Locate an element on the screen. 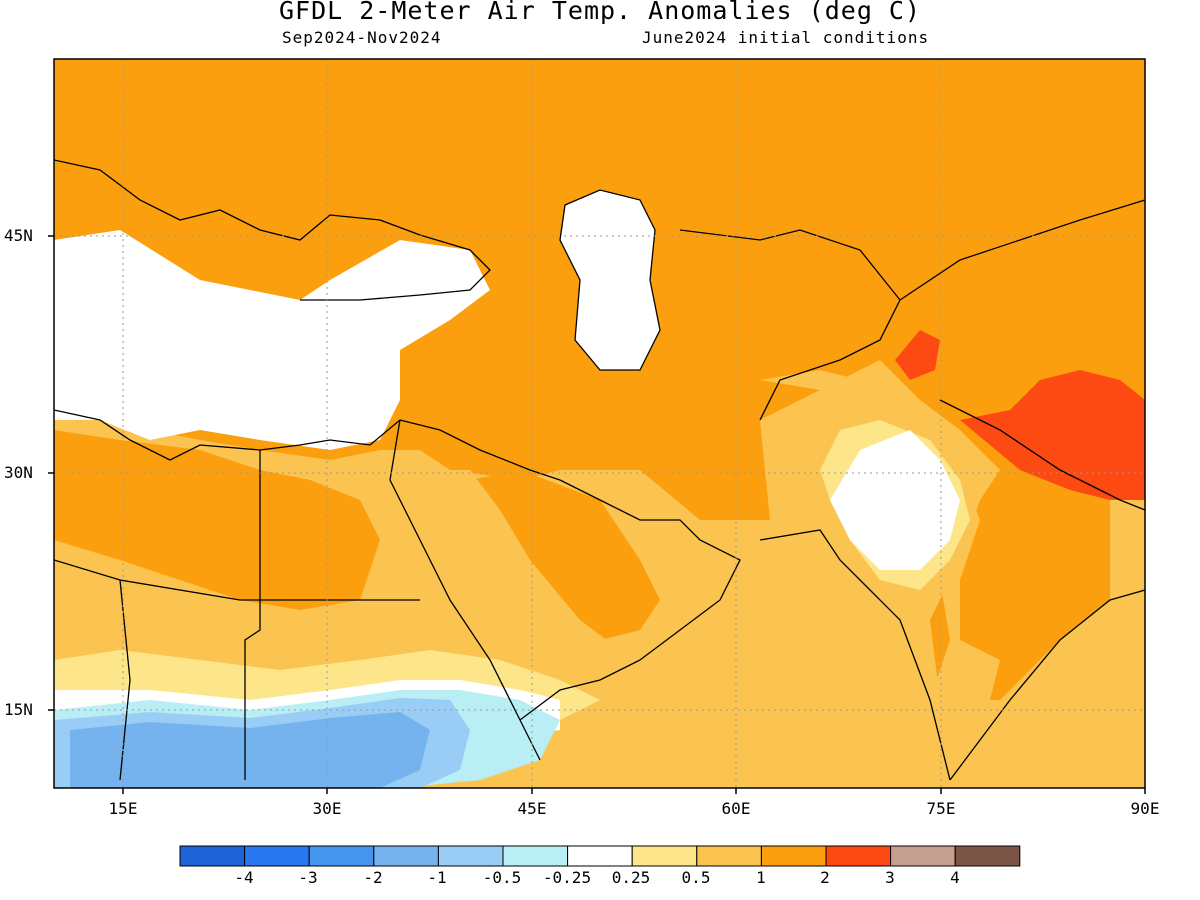 The height and width of the screenshot is (900, 1200). colorbar-label: 4 is located at coordinates (955, 877).